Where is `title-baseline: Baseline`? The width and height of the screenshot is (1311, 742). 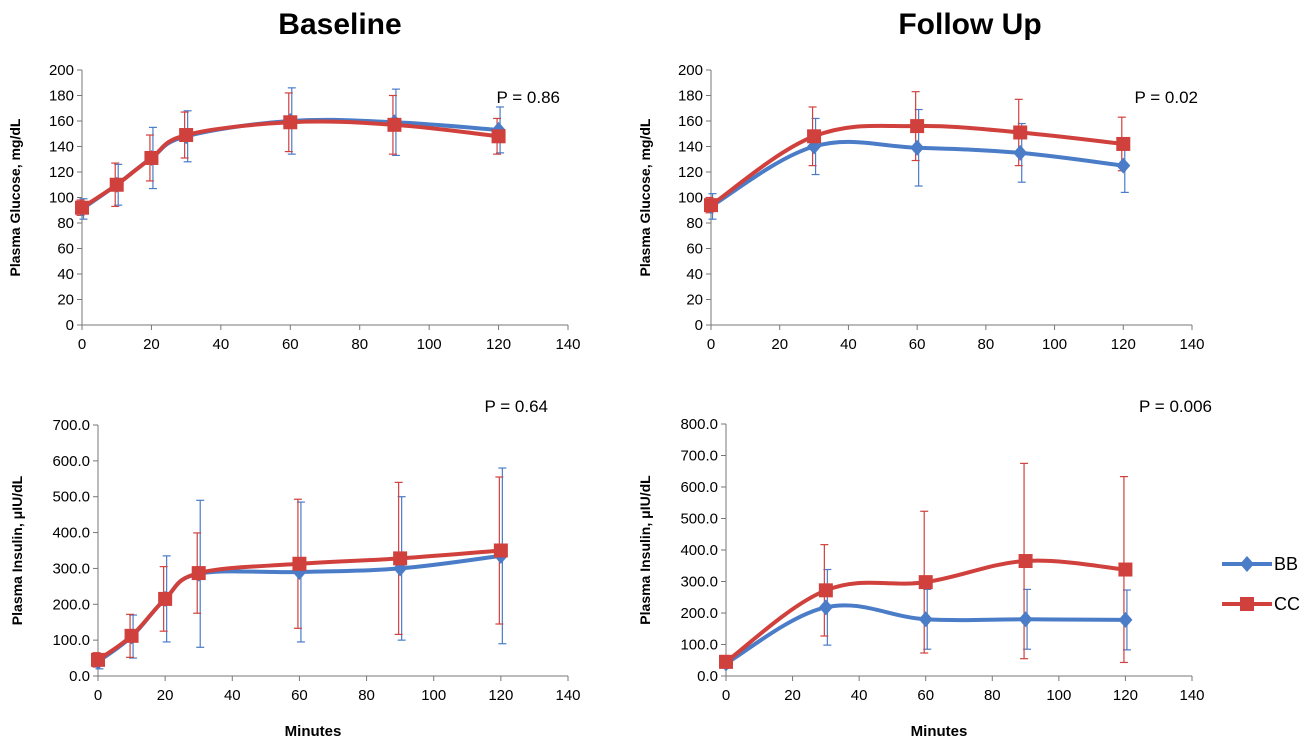 title-baseline: Baseline is located at coordinates (340, 24).